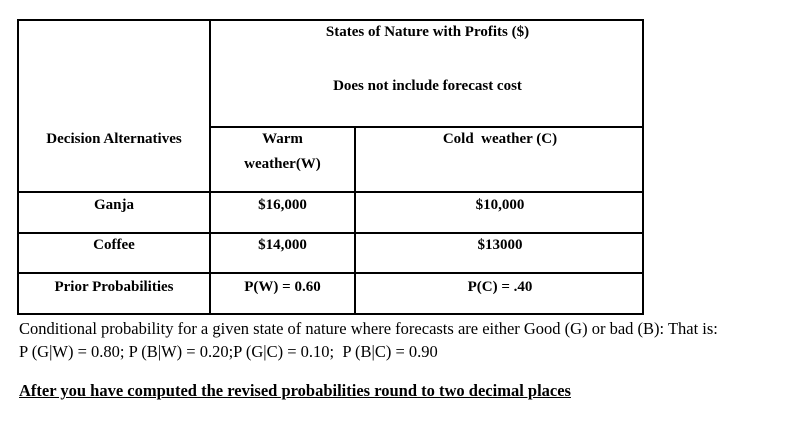 The width and height of the screenshot is (810, 433). What do you see at coordinates (282, 139) in the screenshot?
I see `state-warm-line1: Warm` at bounding box center [282, 139].